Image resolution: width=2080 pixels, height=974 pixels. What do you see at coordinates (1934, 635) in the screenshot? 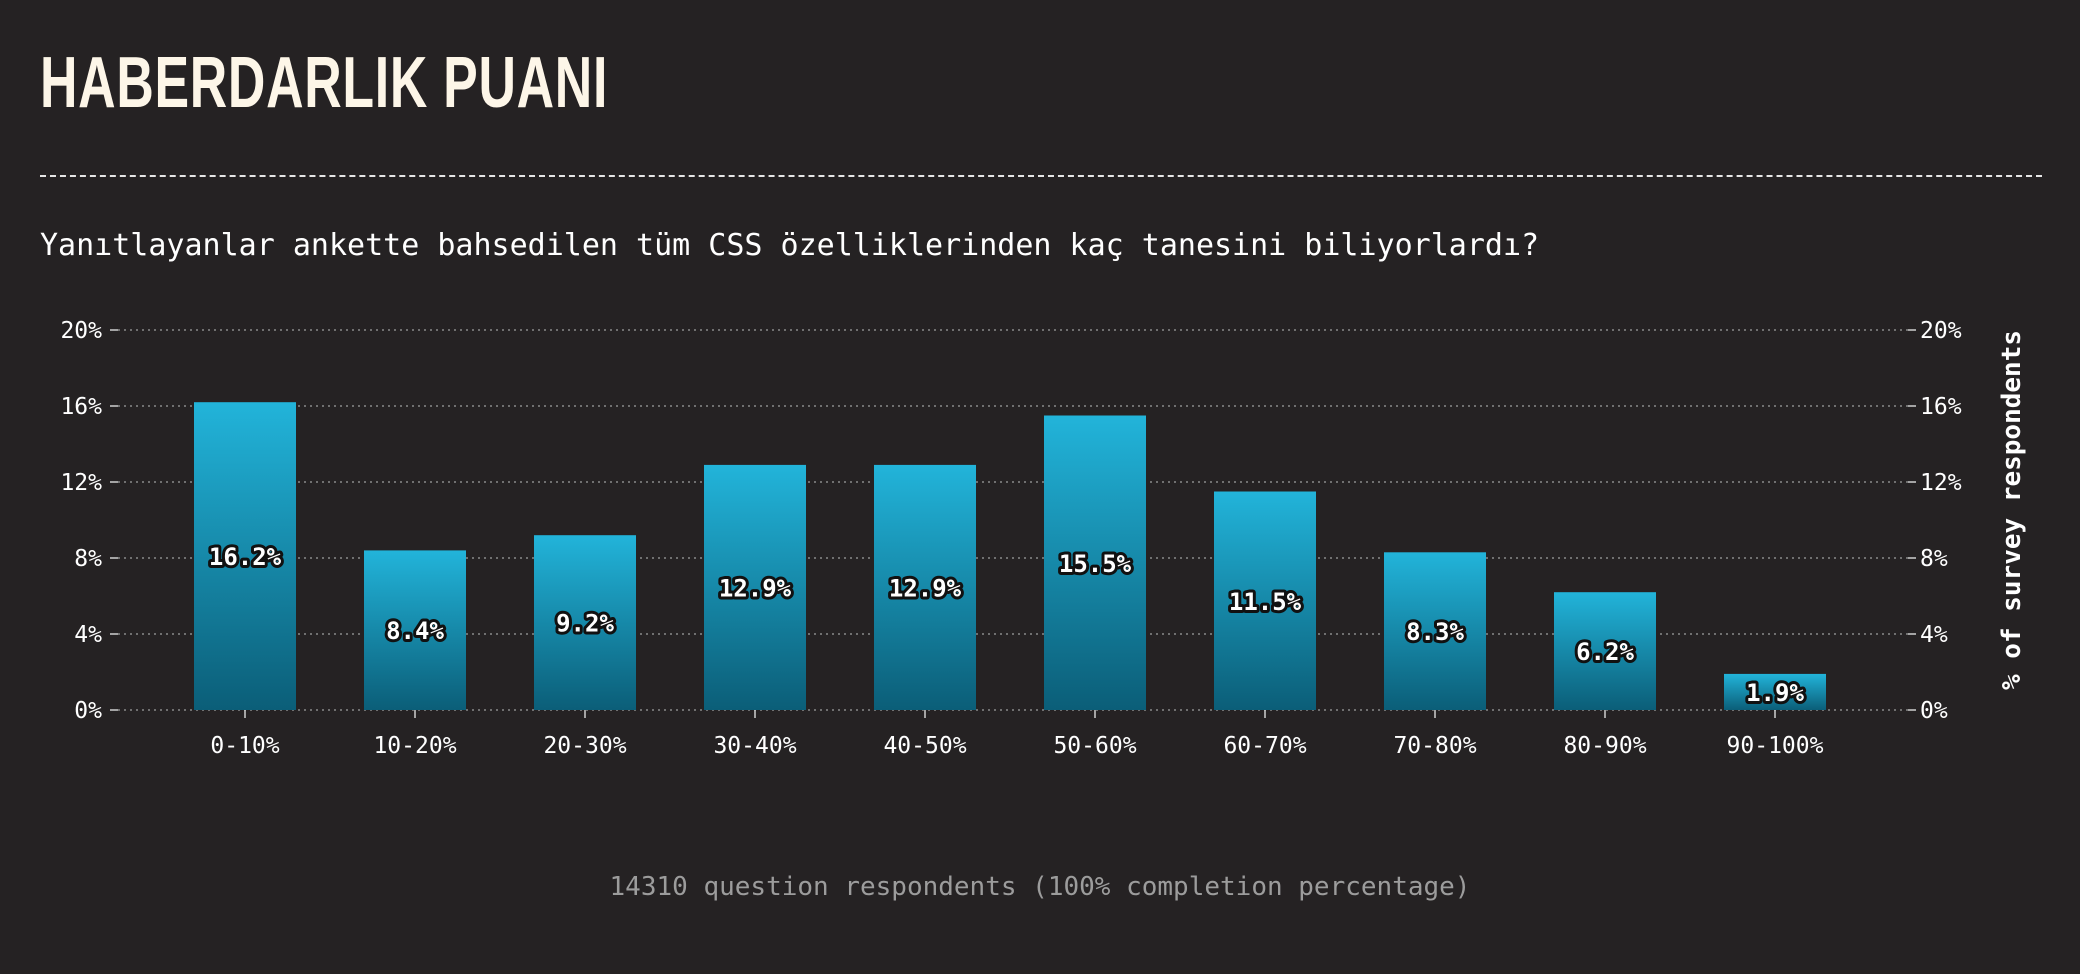
I see `y-tick-label-right: 4%` at bounding box center [1934, 635].